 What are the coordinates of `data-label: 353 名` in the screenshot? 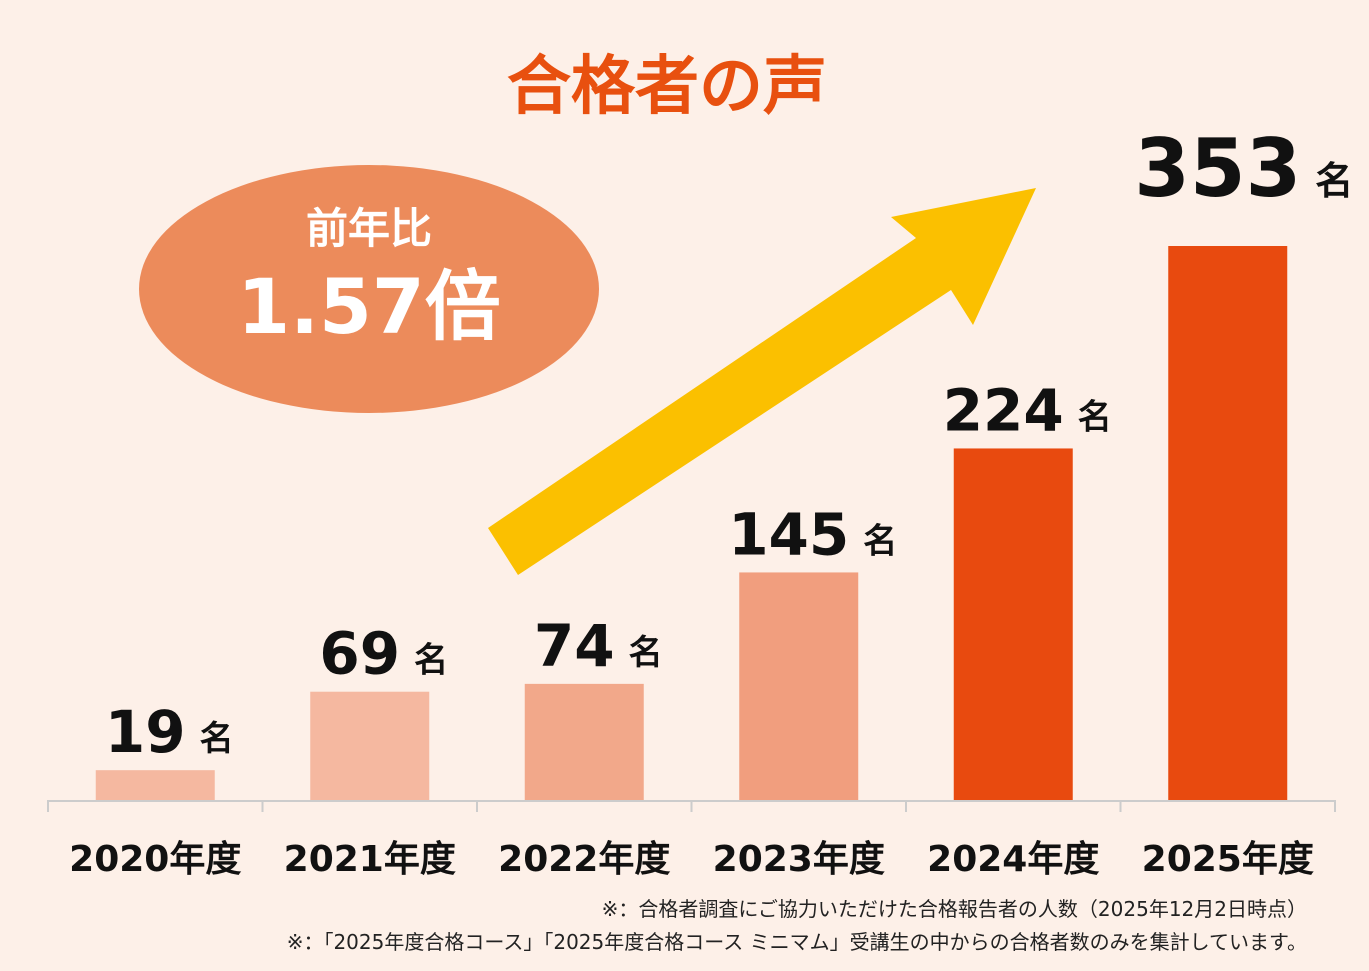 It's located at (1243, 168).